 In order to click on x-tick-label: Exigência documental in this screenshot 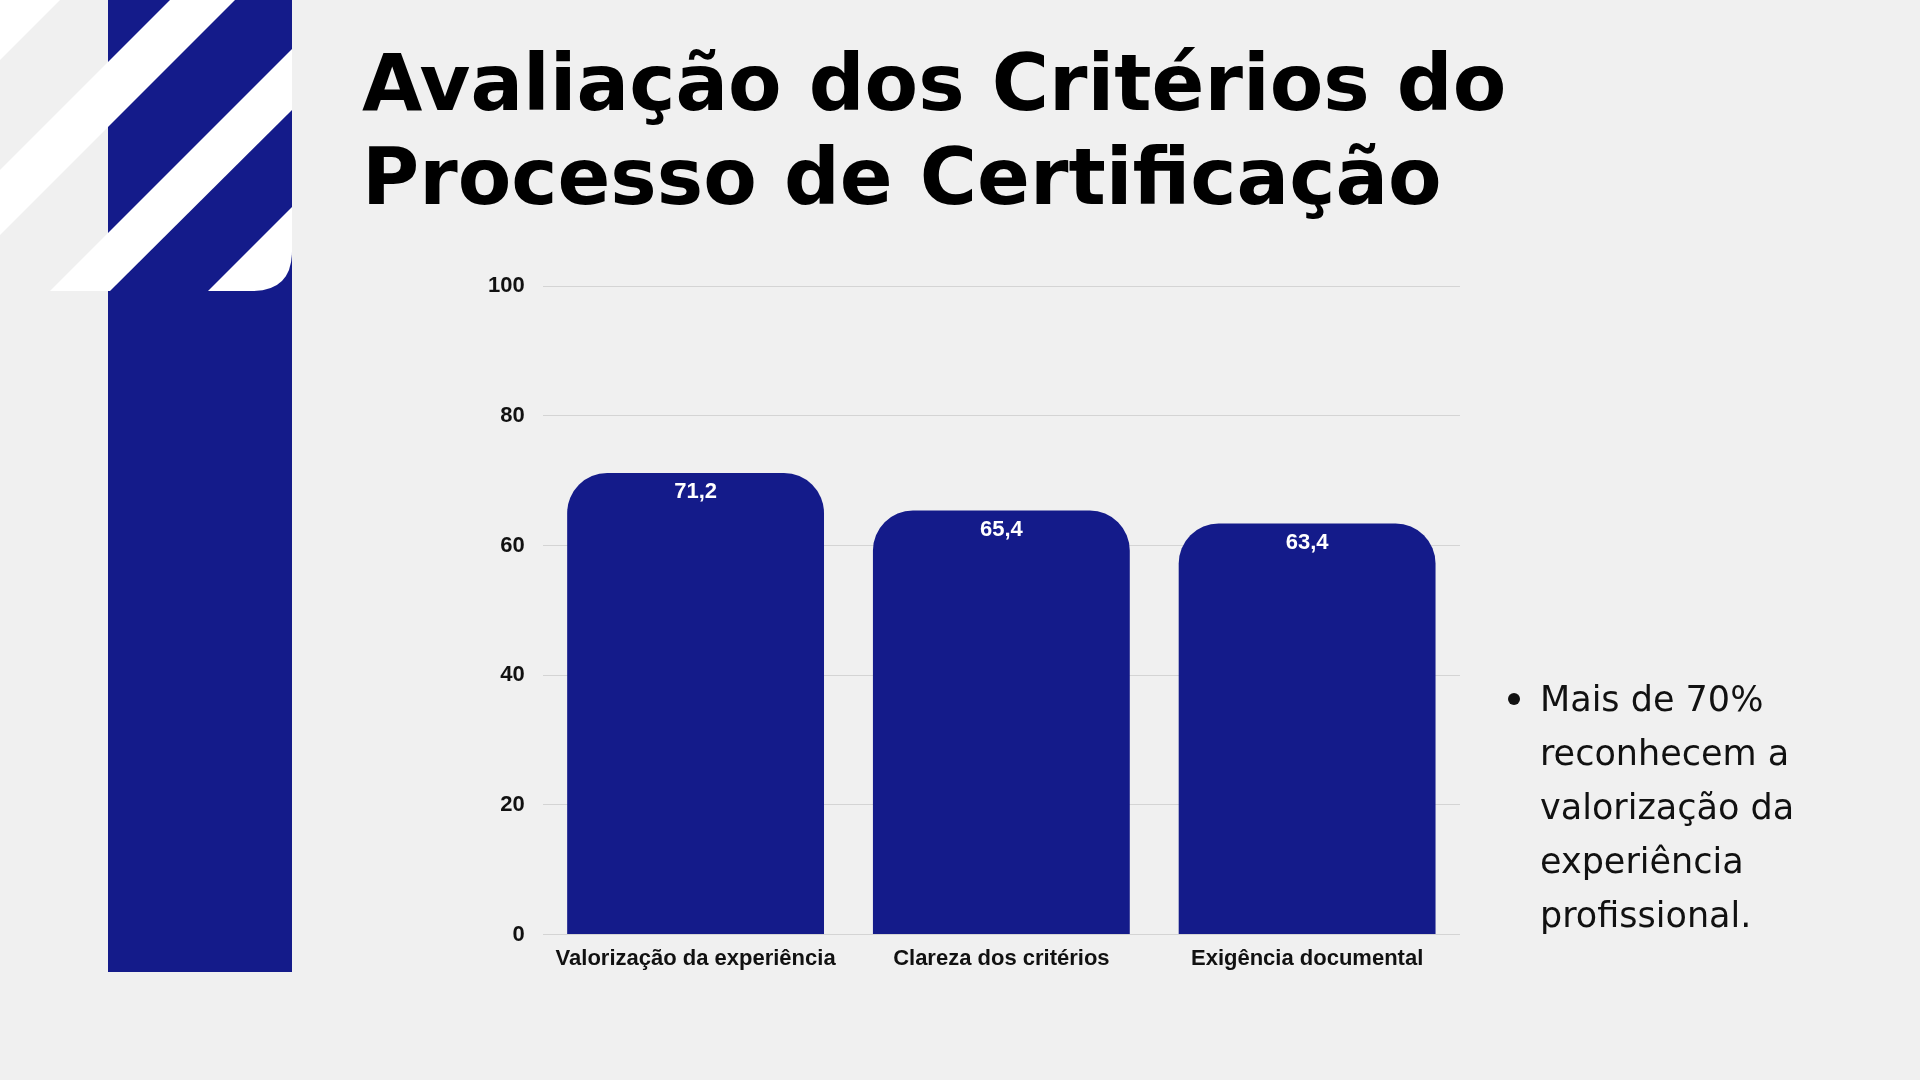, I will do `click(1307, 957)`.